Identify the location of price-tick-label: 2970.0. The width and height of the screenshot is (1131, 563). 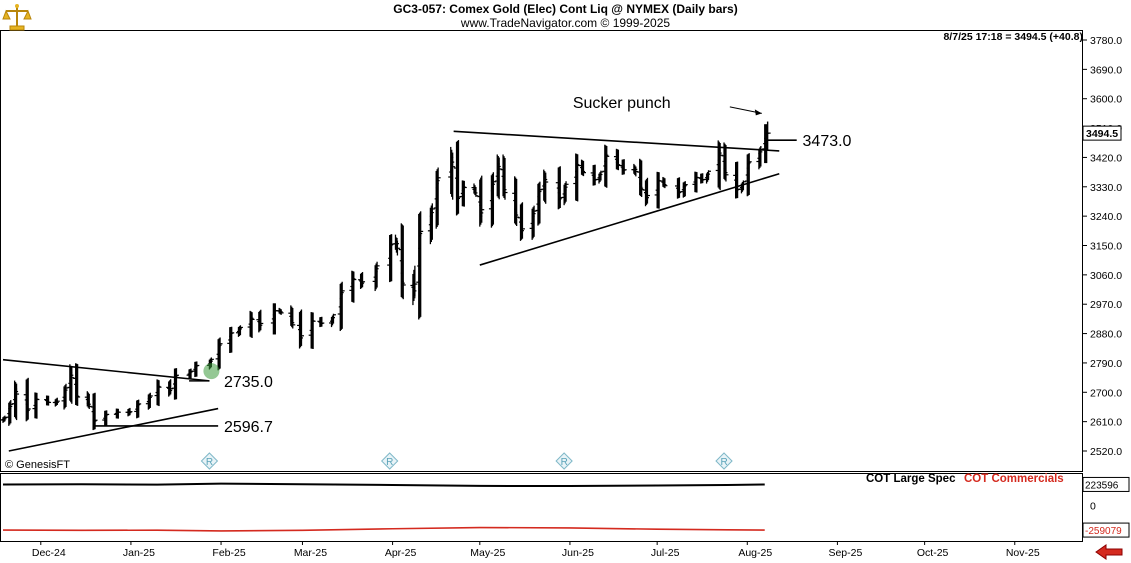
(1106, 305).